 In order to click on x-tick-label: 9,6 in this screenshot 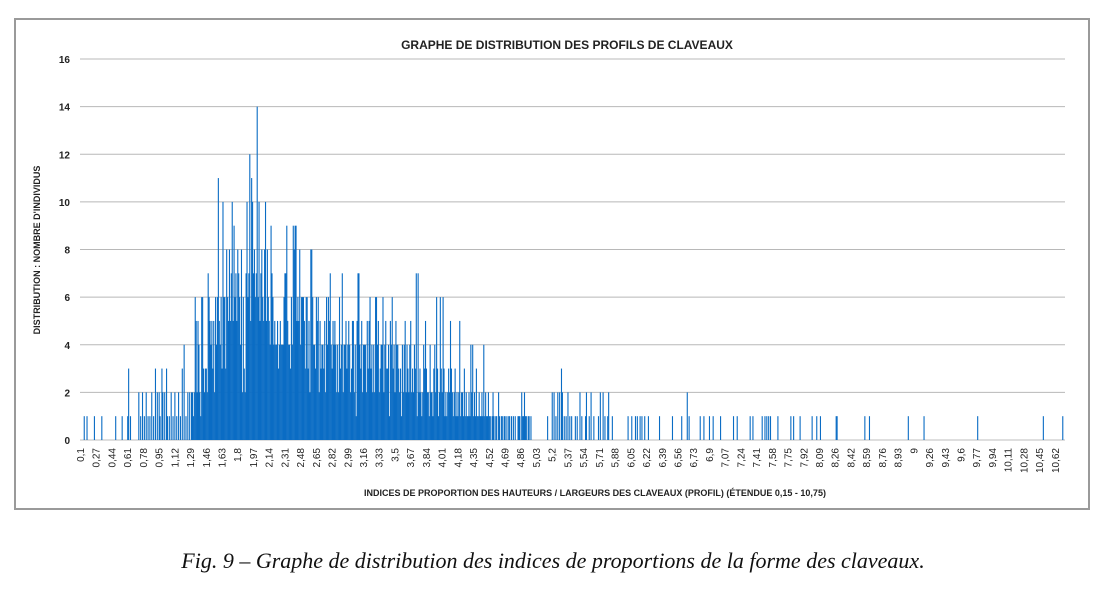, I will do `click(961, 455)`.